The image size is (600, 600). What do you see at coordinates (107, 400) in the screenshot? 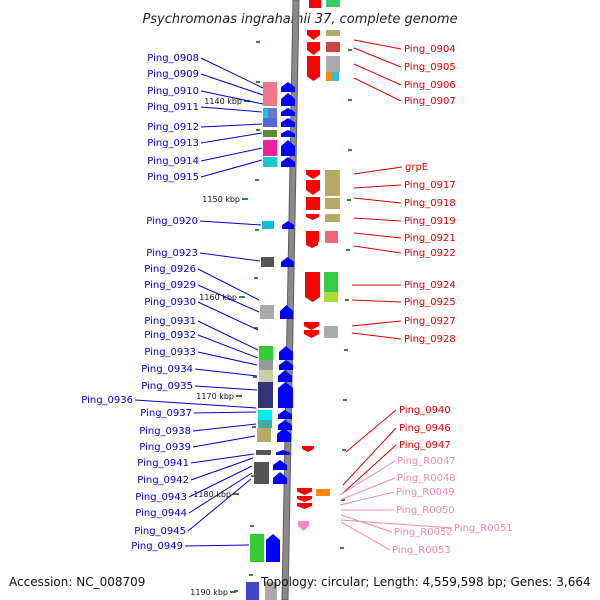
I see `gene-label-left: Ping_0936` at bounding box center [107, 400].